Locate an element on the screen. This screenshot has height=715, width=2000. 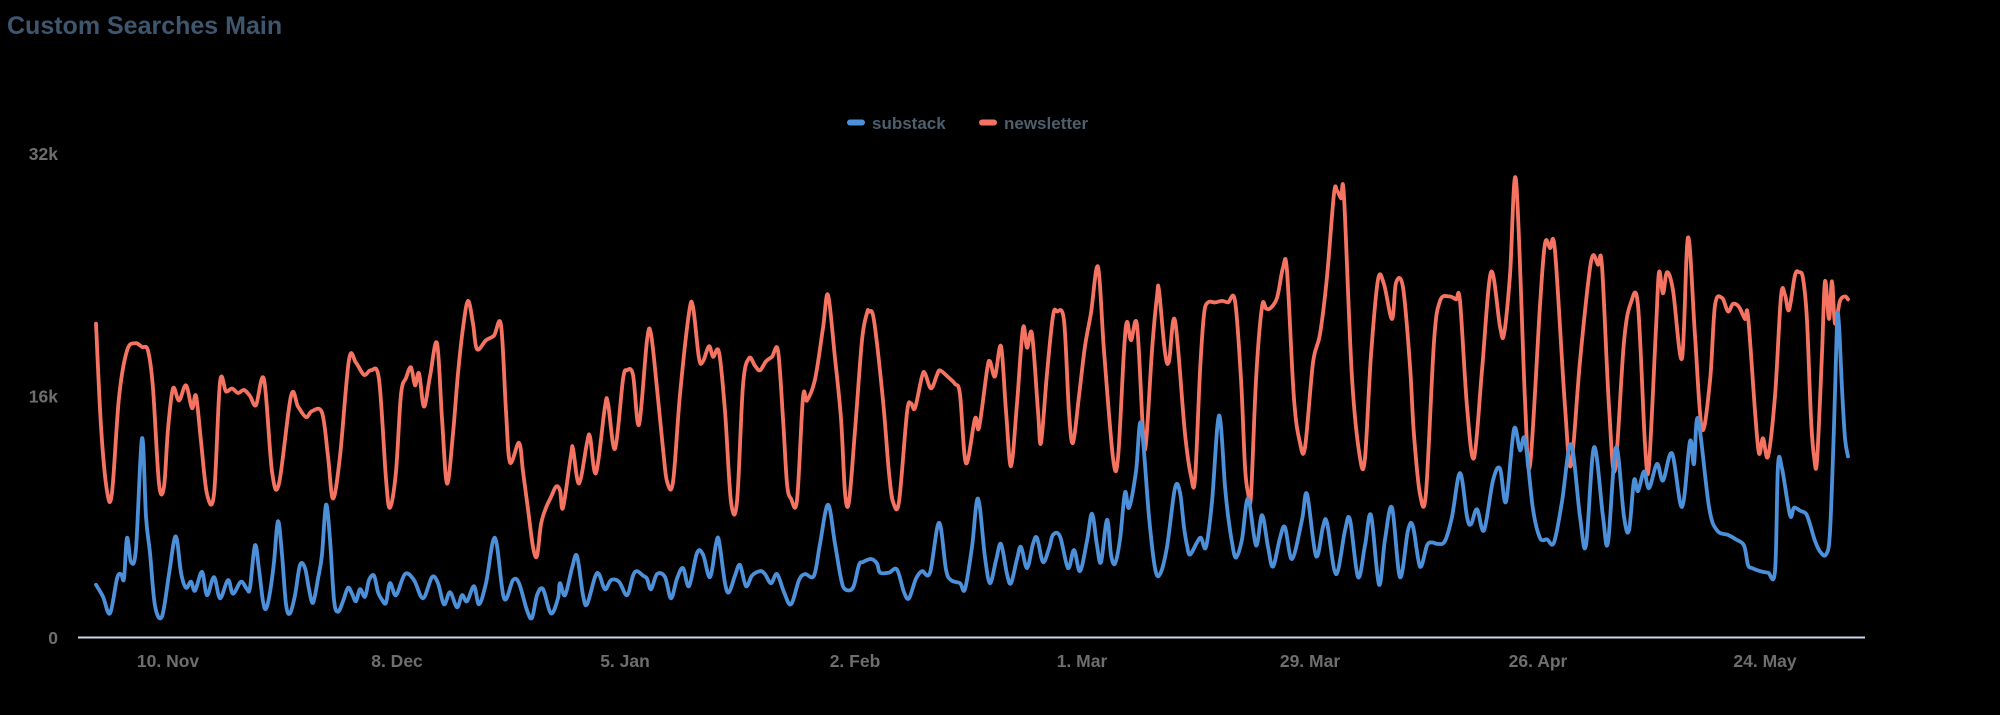
svg-text: 2. Feb is located at coordinates (855, 661).